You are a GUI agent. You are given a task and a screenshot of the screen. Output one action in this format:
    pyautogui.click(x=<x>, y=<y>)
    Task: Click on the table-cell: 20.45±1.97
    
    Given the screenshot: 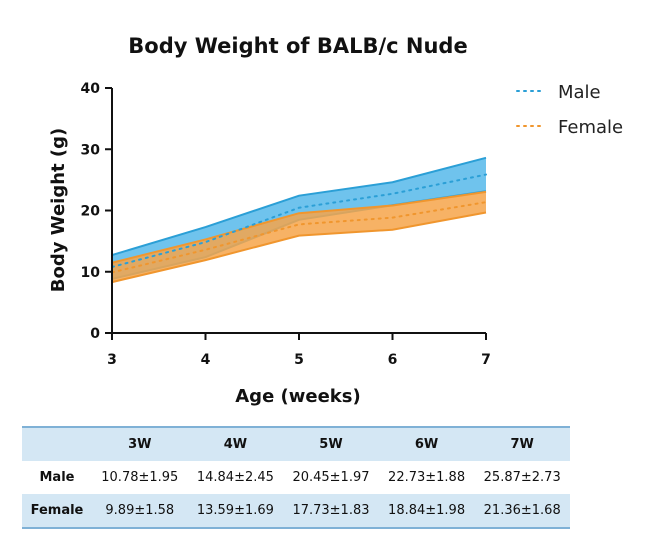 What is the action you would take?
    pyautogui.click(x=331, y=477)
    